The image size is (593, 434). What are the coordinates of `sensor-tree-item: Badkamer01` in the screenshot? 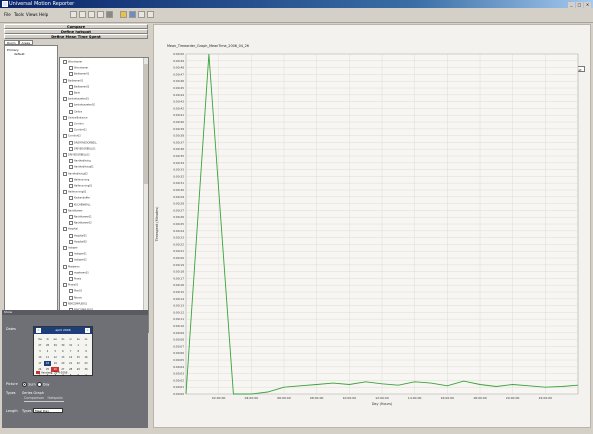 It's located at (79, 74).